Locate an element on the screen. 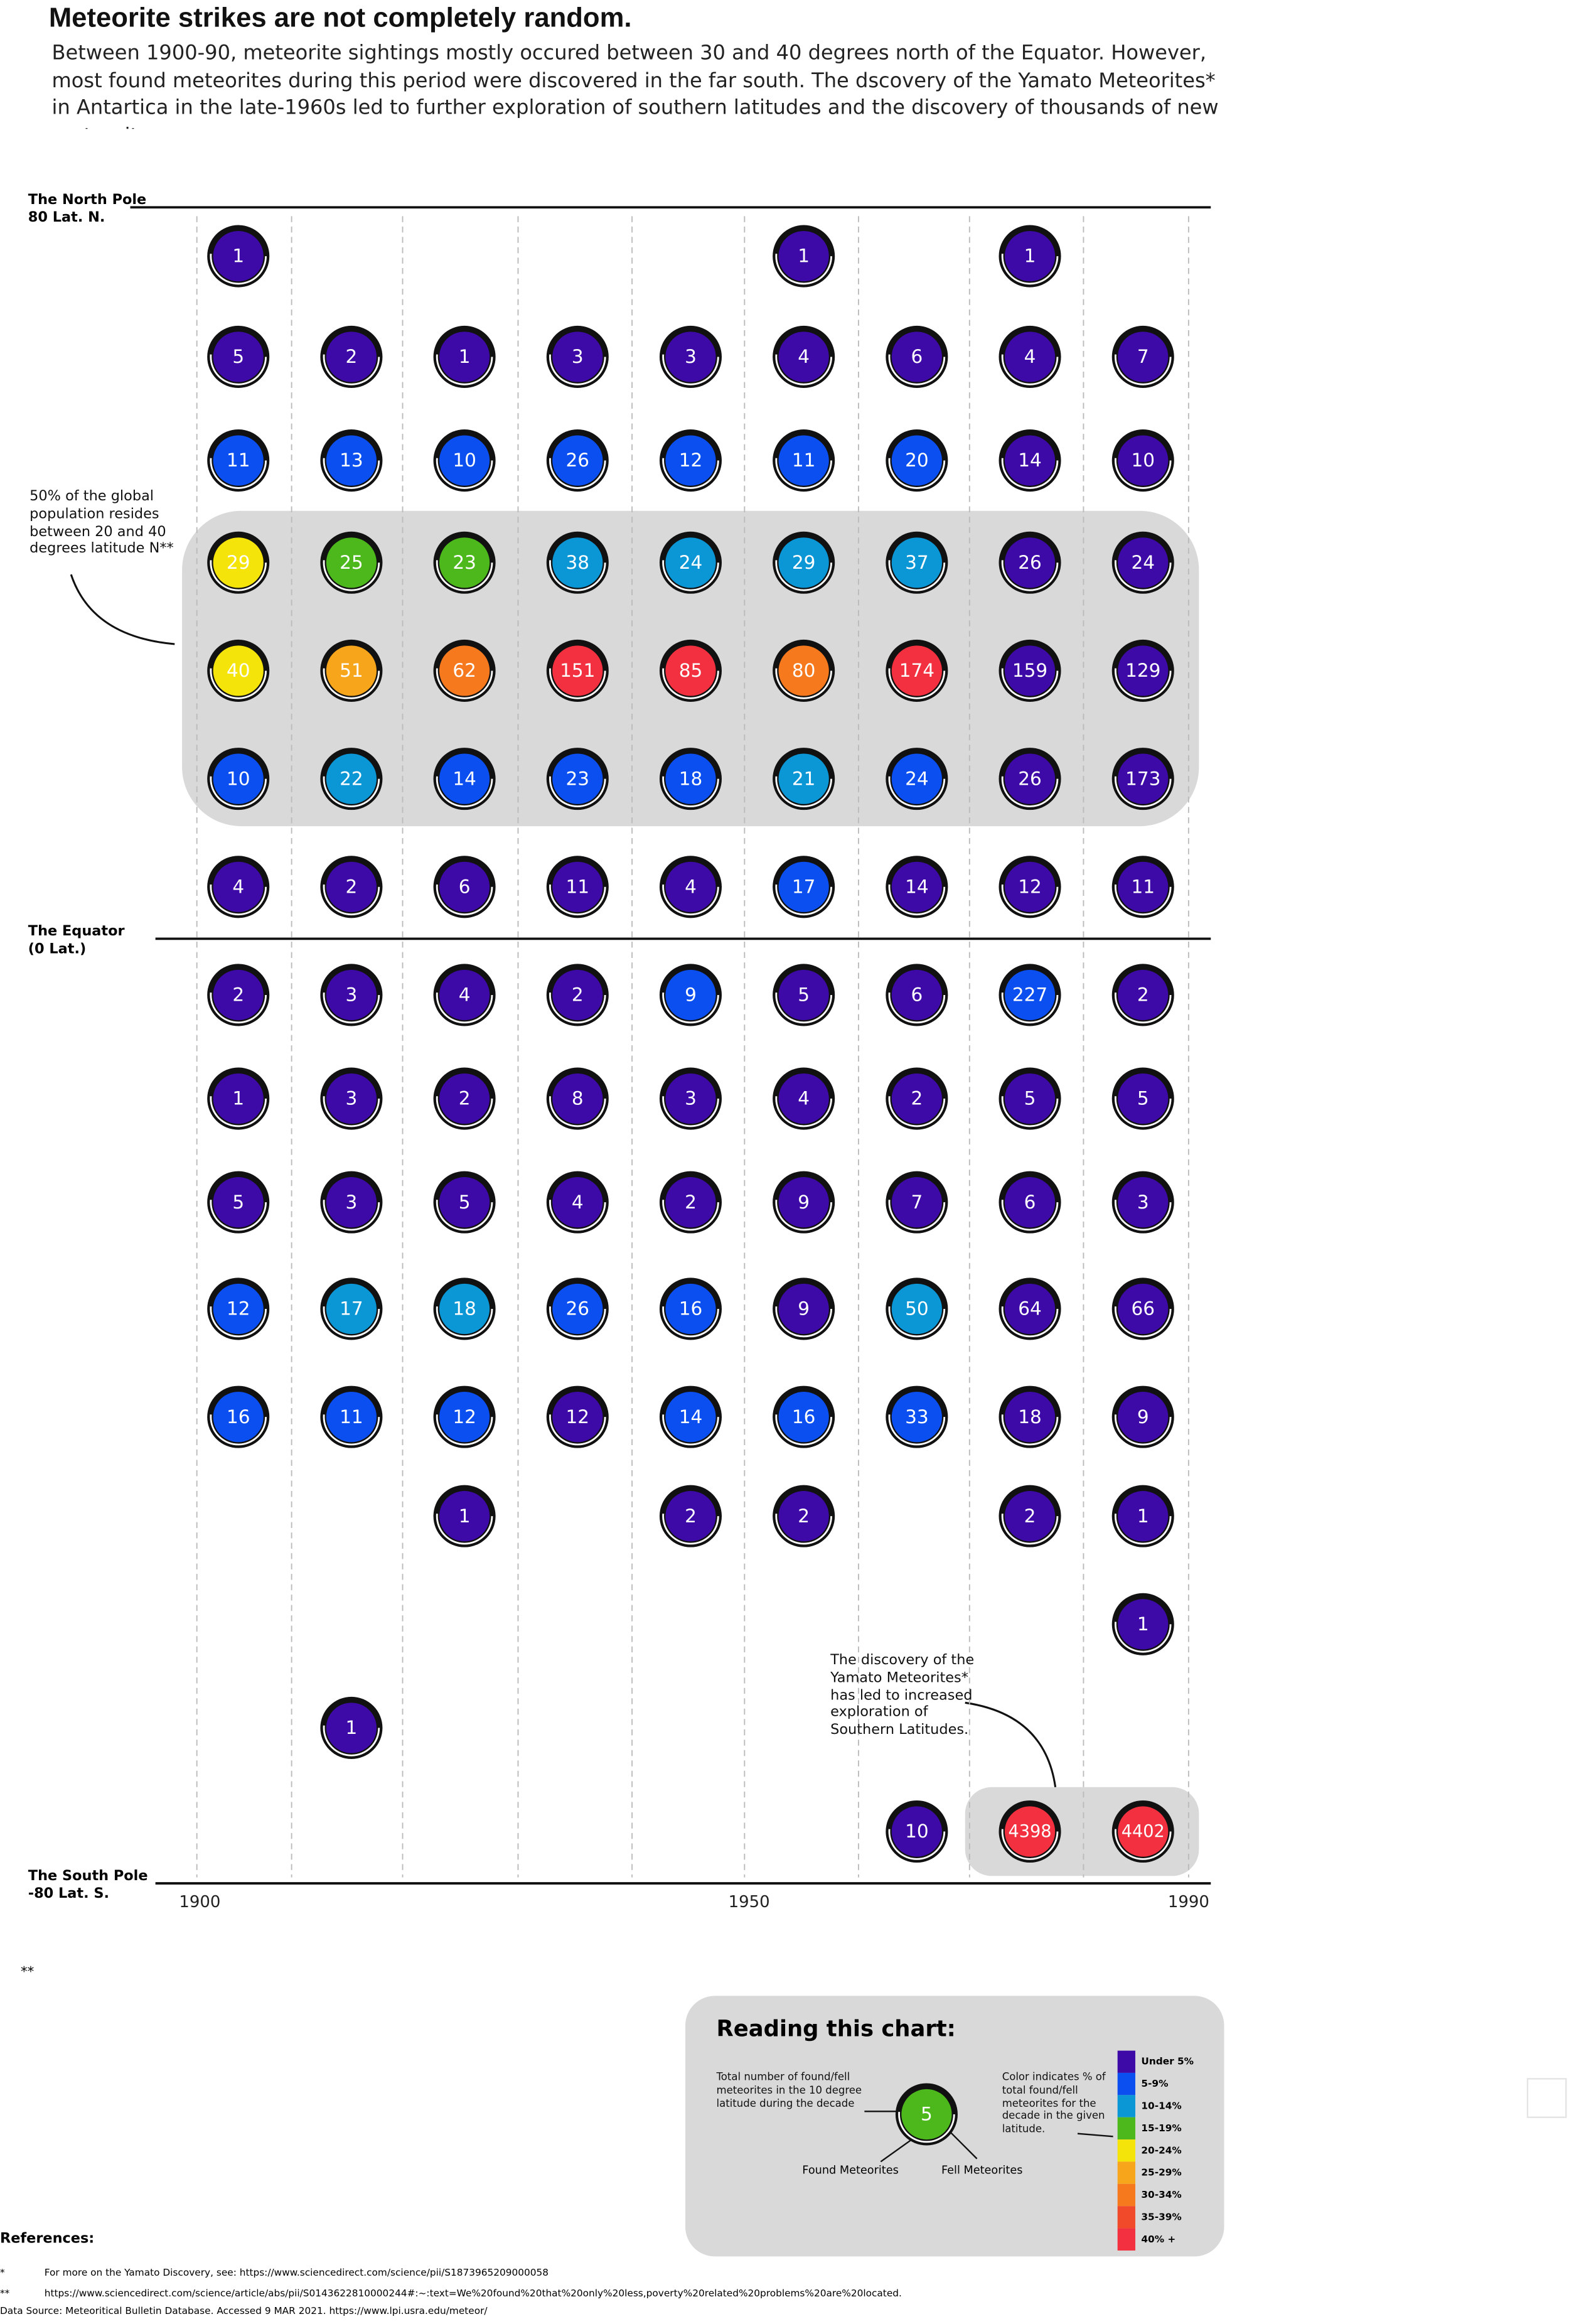 The width and height of the screenshot is (1569, 2324). dot-label: 6 is located at coordinates (917, 995).